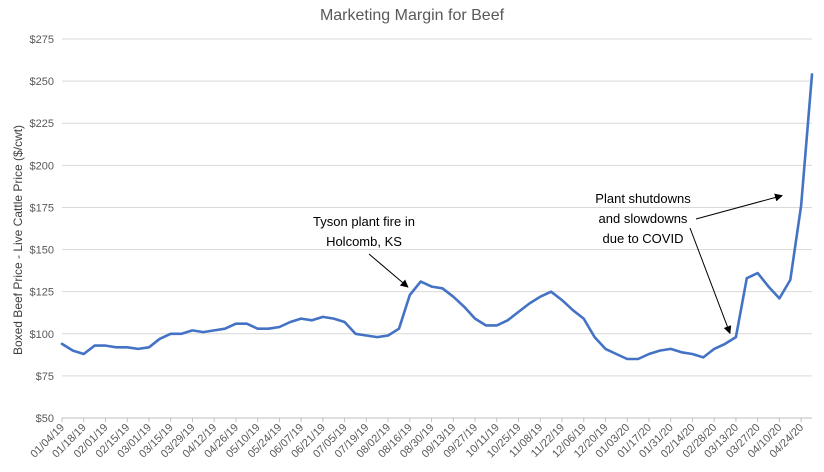 The image size is (824, 472). I want to click on annotation-text: and slowdowns, so click(643, 218).